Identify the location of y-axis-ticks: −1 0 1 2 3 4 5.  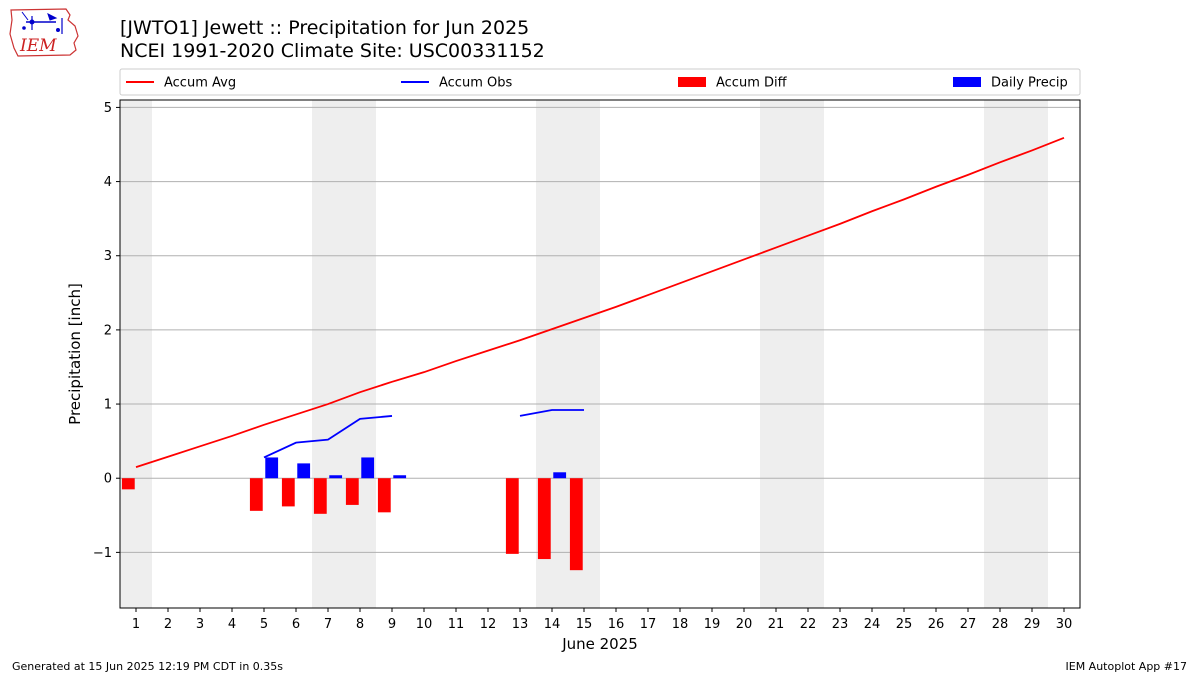
(106, 331).